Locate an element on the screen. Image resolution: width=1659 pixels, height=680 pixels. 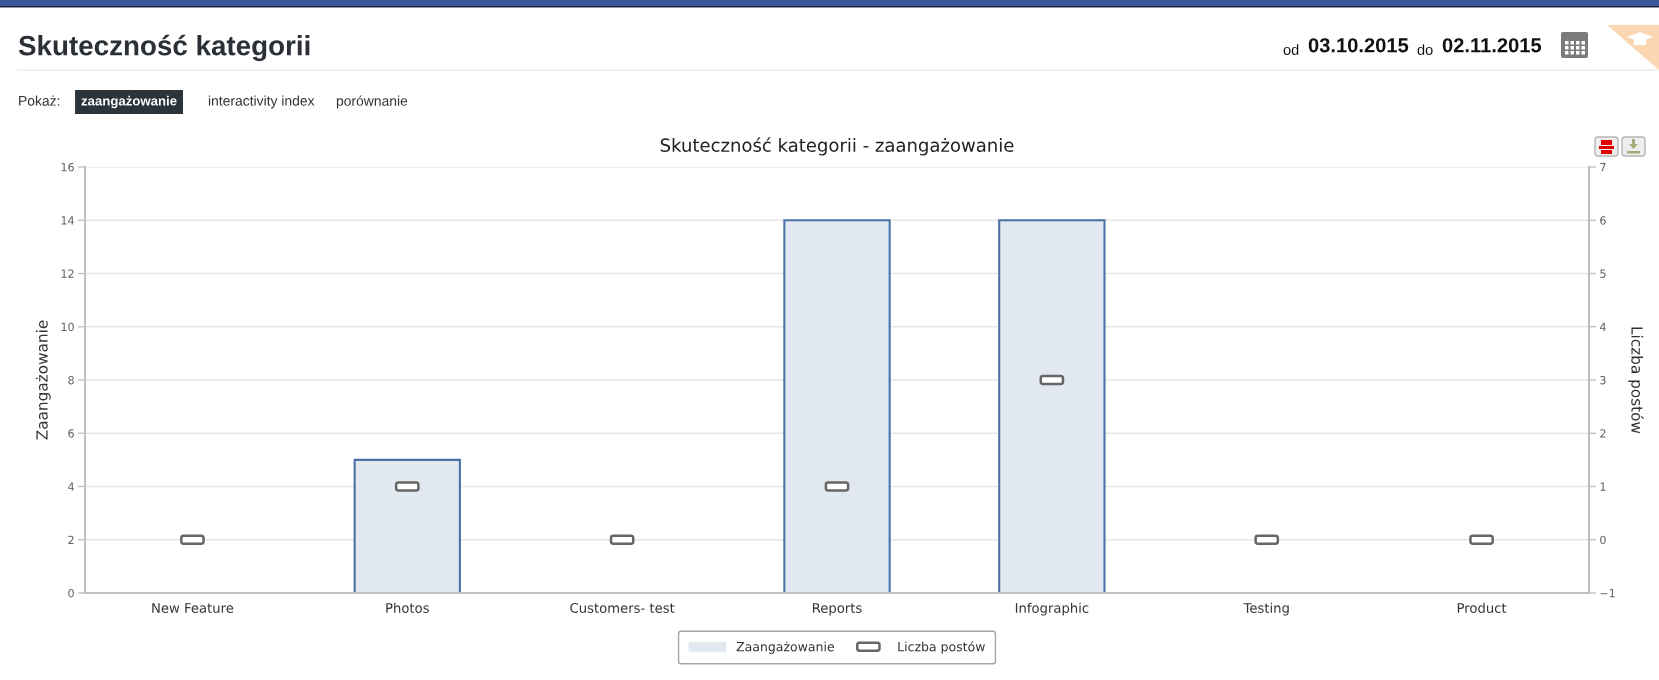
y2-tick-label: 3 is located at coordinates (1603, 380).